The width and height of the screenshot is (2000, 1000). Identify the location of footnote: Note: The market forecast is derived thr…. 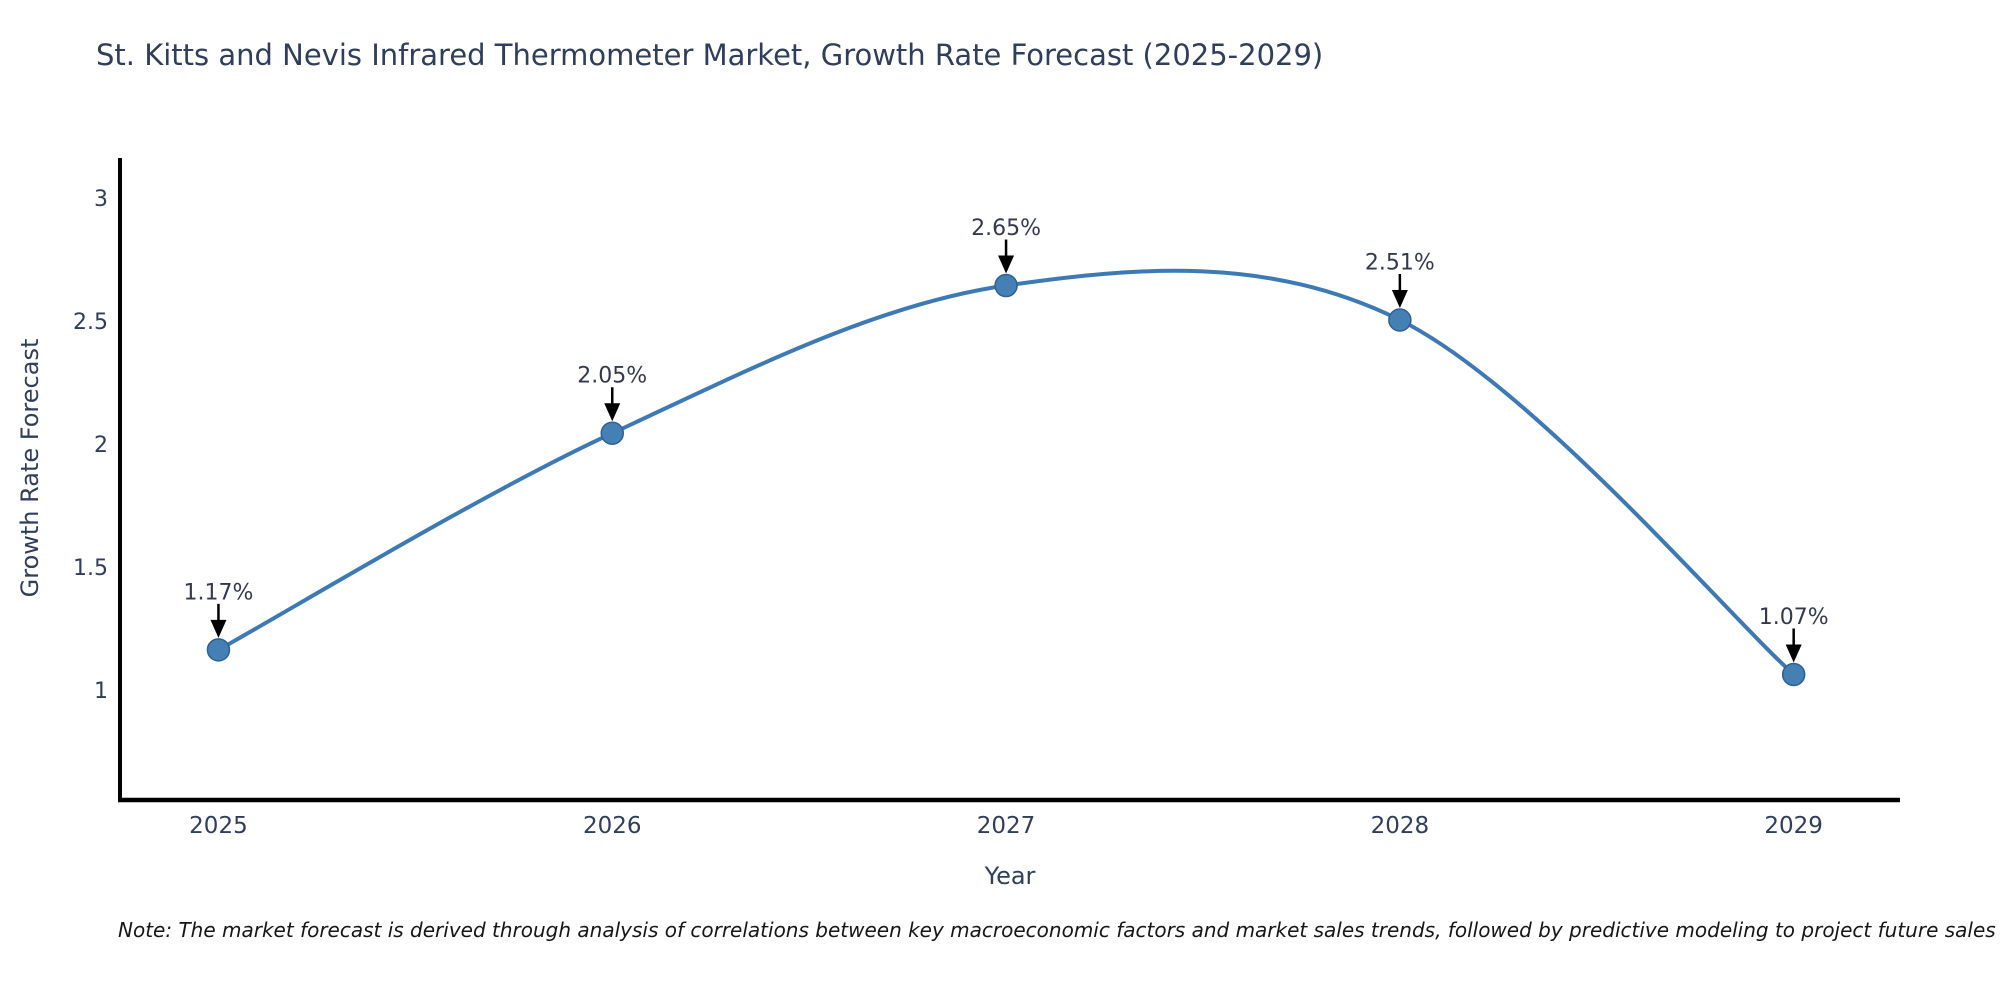
(1057, 930).